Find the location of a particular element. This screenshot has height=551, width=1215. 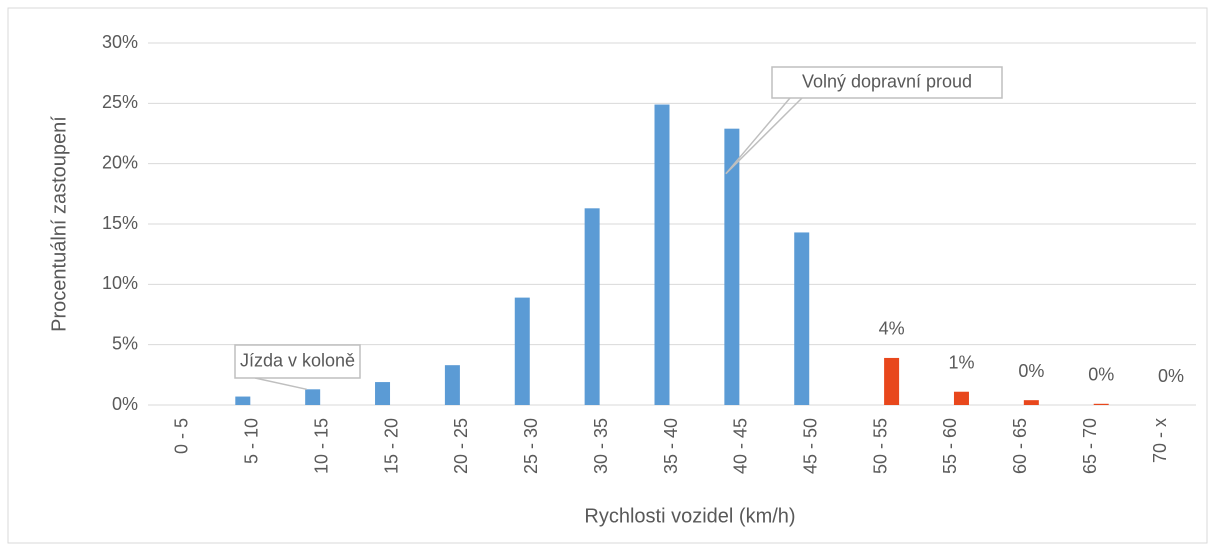

x-tick-label: 30 - 35 is located at coordinates (601, 446).